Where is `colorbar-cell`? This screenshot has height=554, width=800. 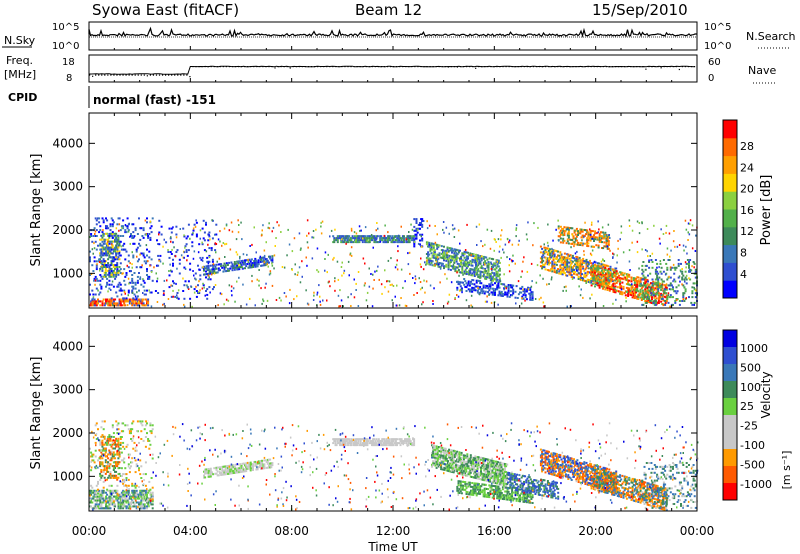 colorbar-cell is located at coordinates (730, 218).